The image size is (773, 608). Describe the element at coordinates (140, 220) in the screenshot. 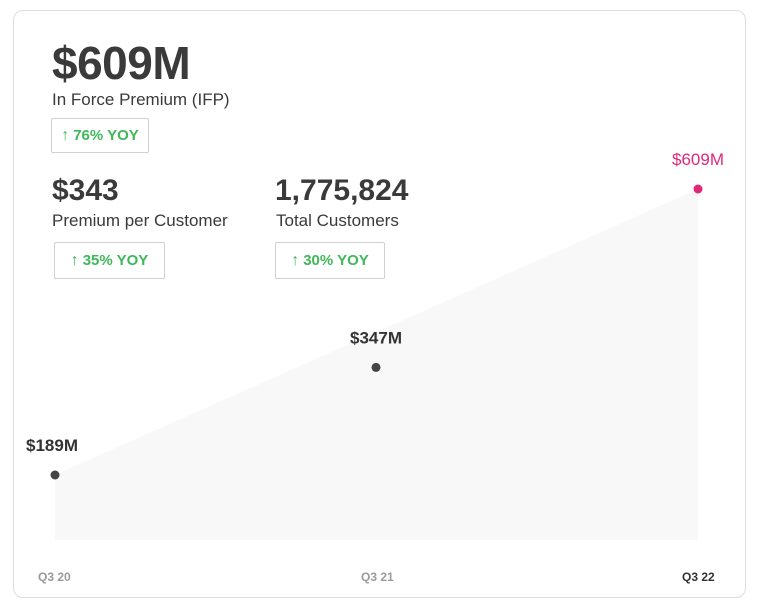

I see `premium-per-customer-label: Premium per Customer` at that location.